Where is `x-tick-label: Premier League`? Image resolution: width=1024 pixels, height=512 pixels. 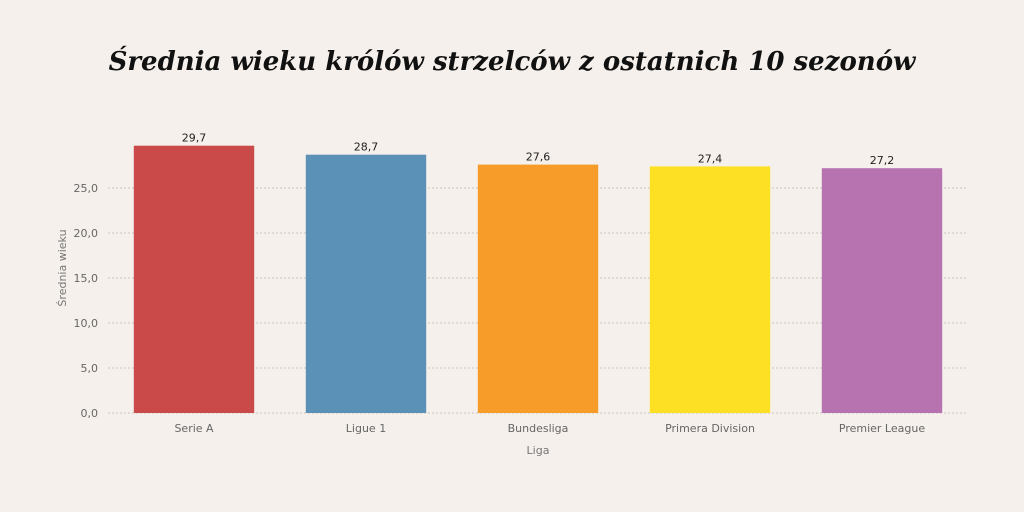
x-tick-label: Premier League is located at coordinates (882, 428).